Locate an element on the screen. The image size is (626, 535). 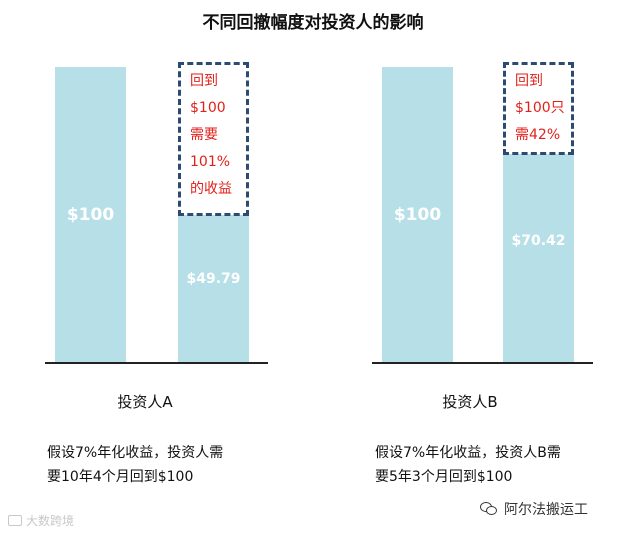
caption-a-line: 要10年4个月回到$100 is located at coordinates (120, 477).